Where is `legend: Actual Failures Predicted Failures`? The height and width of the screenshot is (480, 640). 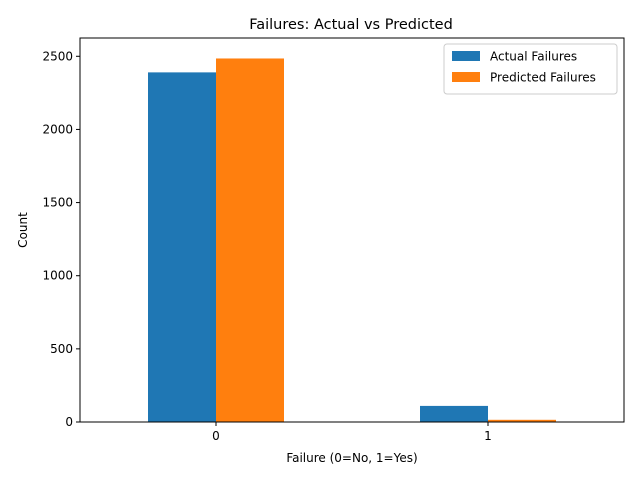
legend: Actual Failures Predicted Failures is located at coordinates (530, 69).